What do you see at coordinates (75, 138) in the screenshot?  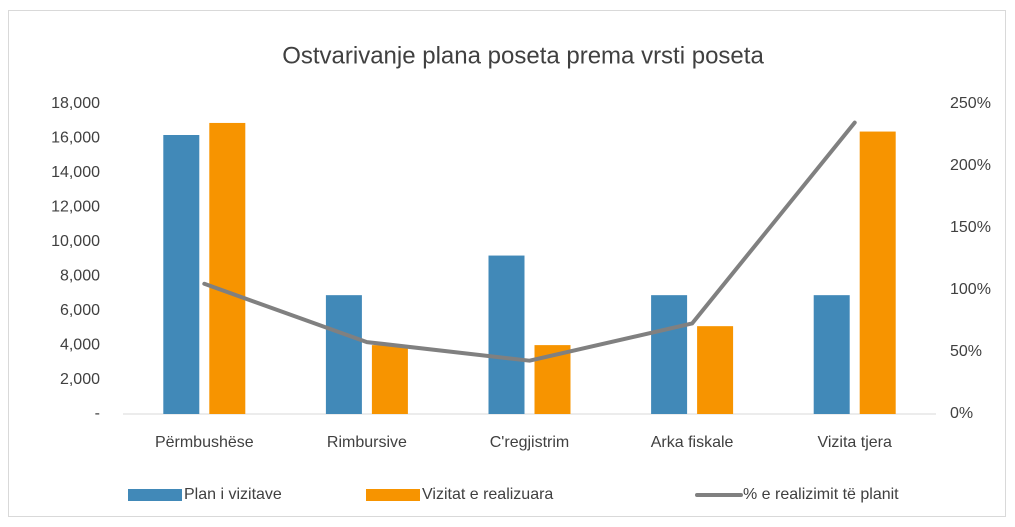 I see `y-tick-label: 16,000` at bounding box center [75, 138].